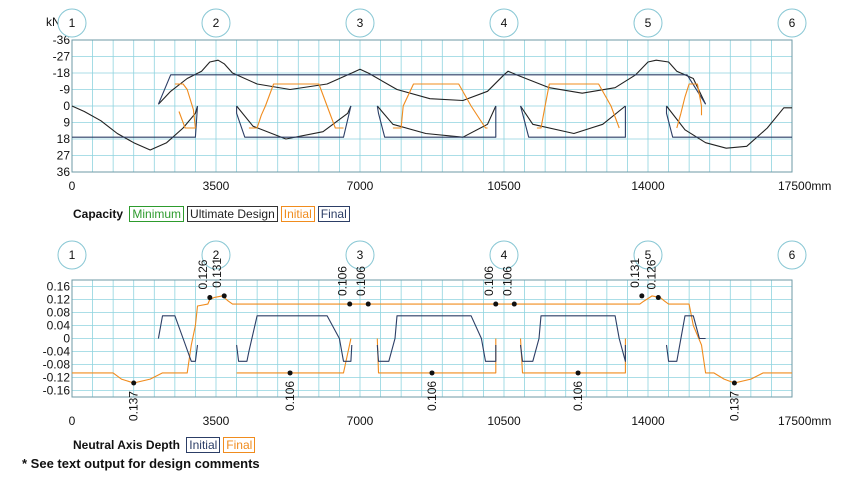 Image resolution: width=847 pixels, height=480 pixels. Describe the element at coordinates (648, 421) in the screenshot. I see `x-tick-label: 14000` at that location.